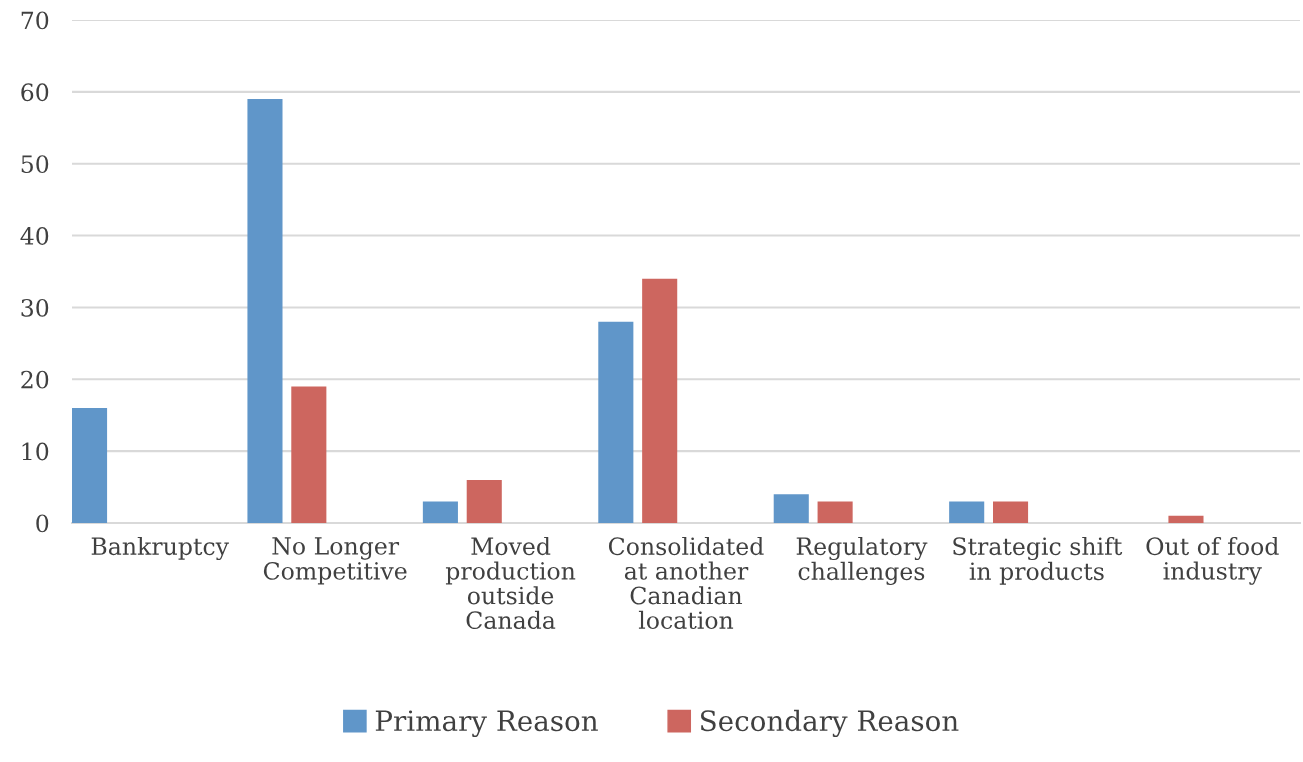 The width and height of the screenshot is (1303, 762). I want to click on y-tick-label: 70, so click(35, 20).